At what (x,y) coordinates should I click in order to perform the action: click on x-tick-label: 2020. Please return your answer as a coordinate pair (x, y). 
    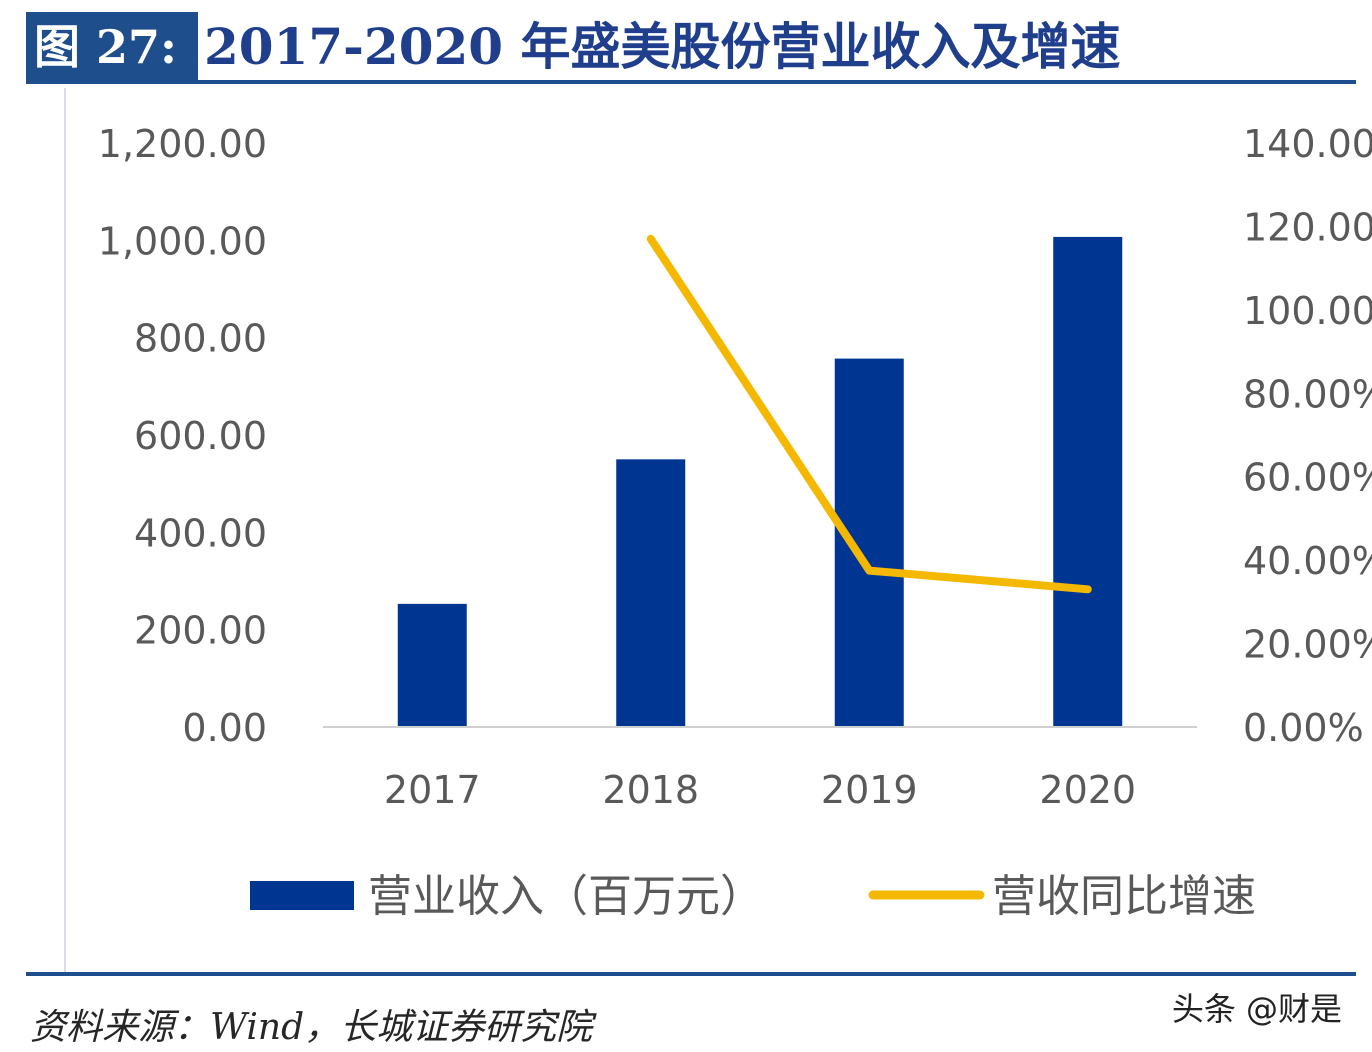
    Looking at the image, I should click on (1087, 790).